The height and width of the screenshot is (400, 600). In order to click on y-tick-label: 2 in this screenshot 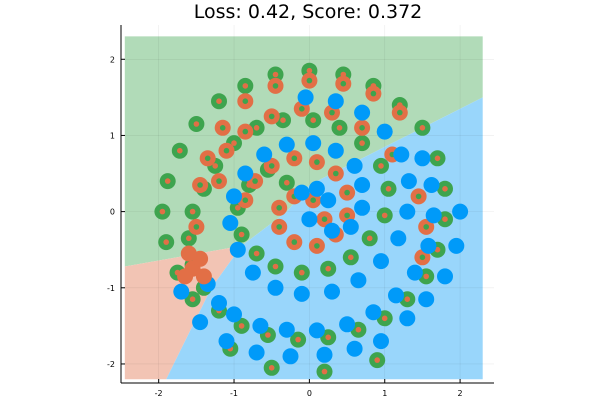, I will do `click(112, 59)`.